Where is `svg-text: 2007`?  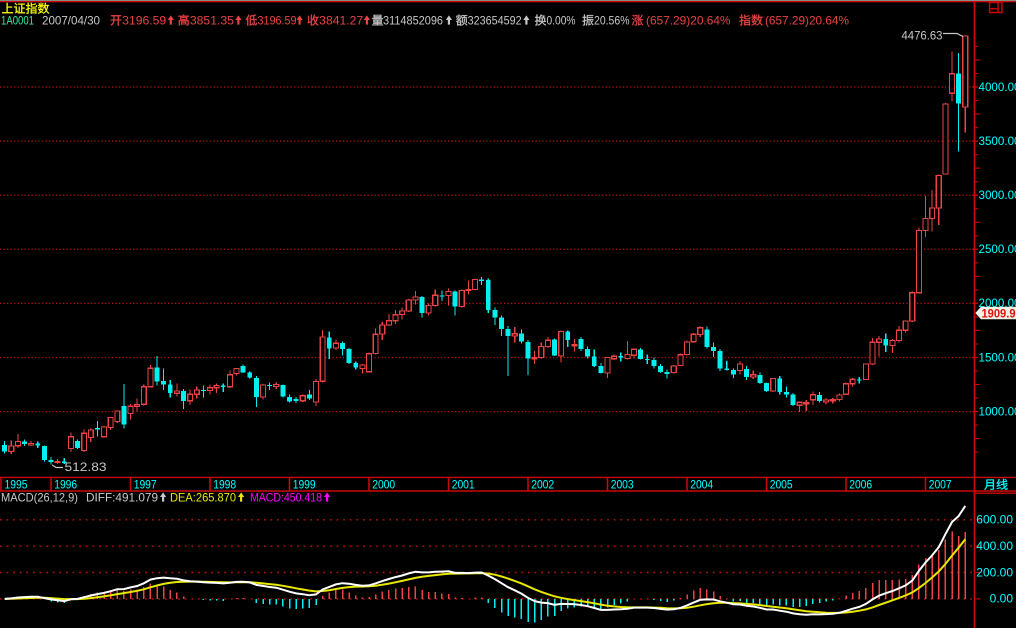 svg-text: 2007 is located at coordinates (940, 485).